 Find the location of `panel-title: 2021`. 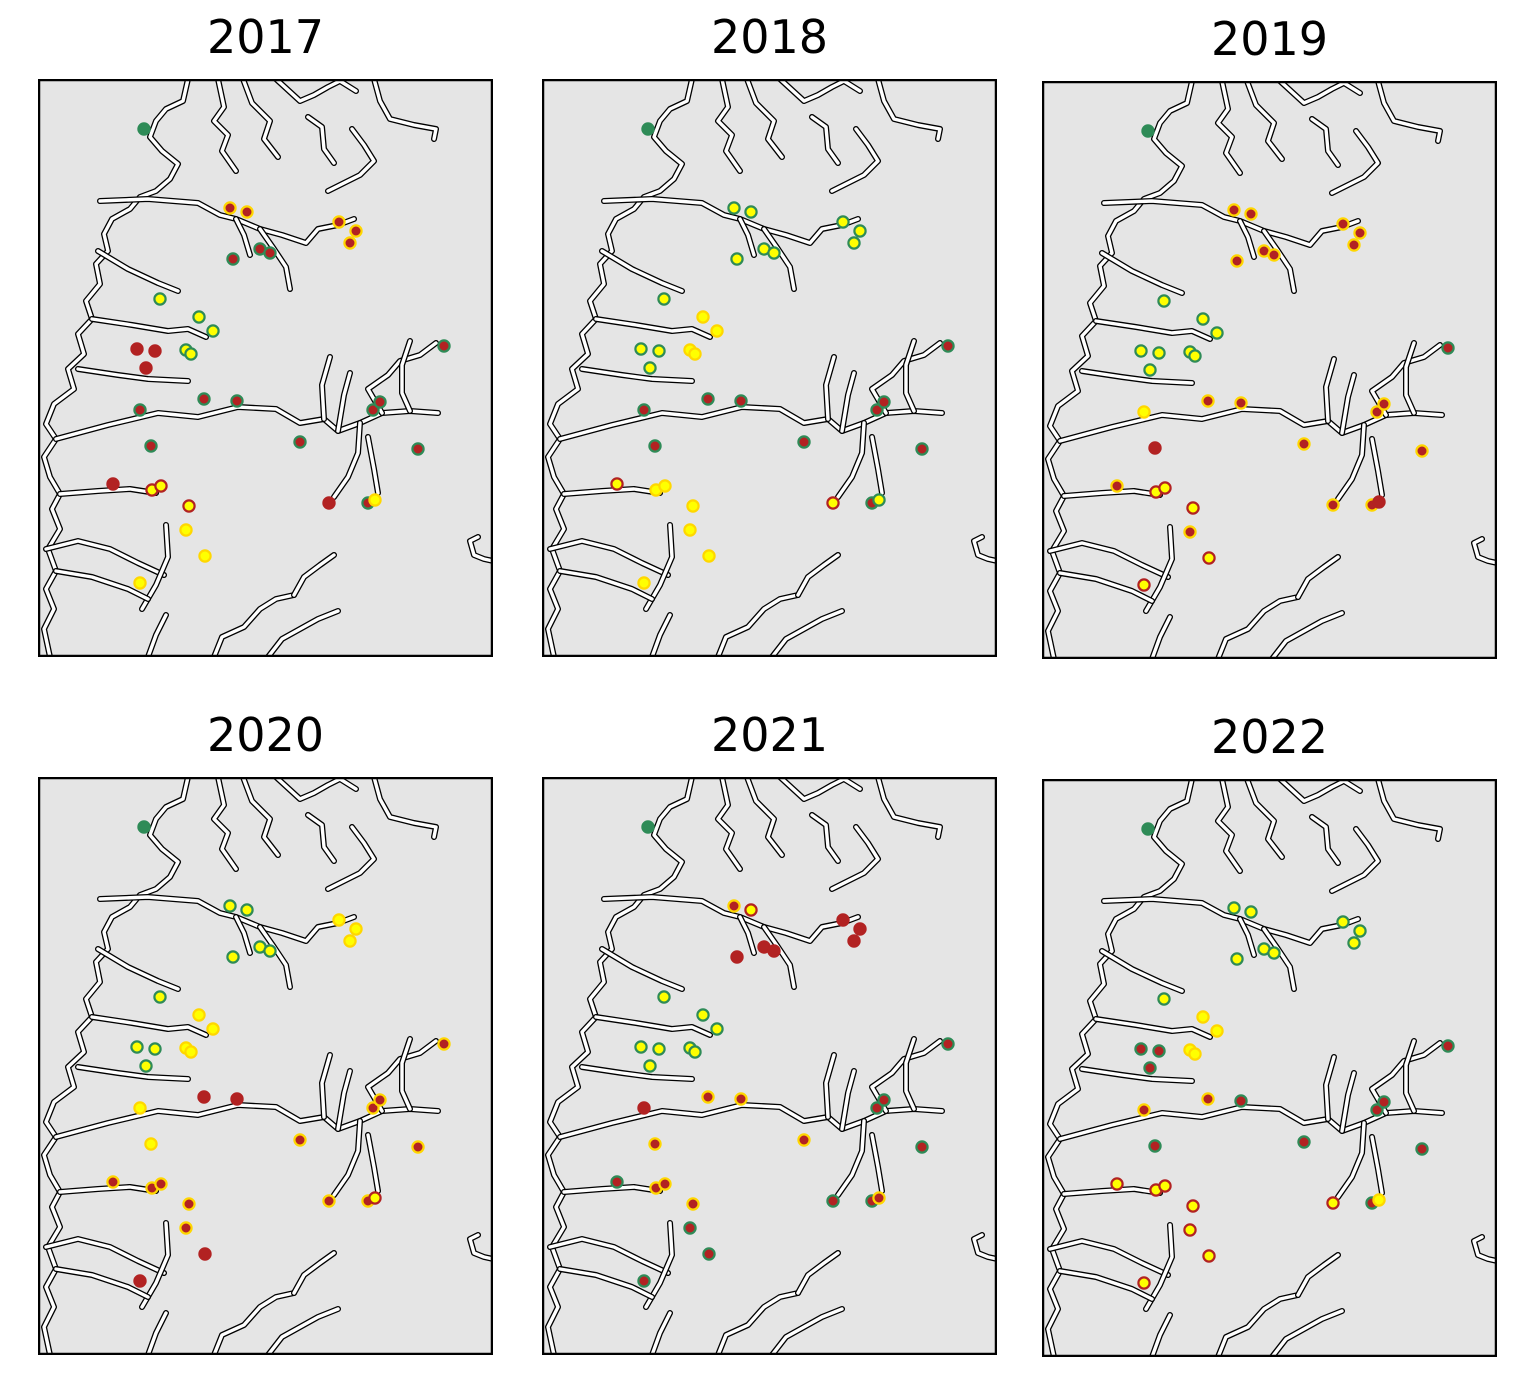

panel-title: 2021 is located at coordinates (769, 735).